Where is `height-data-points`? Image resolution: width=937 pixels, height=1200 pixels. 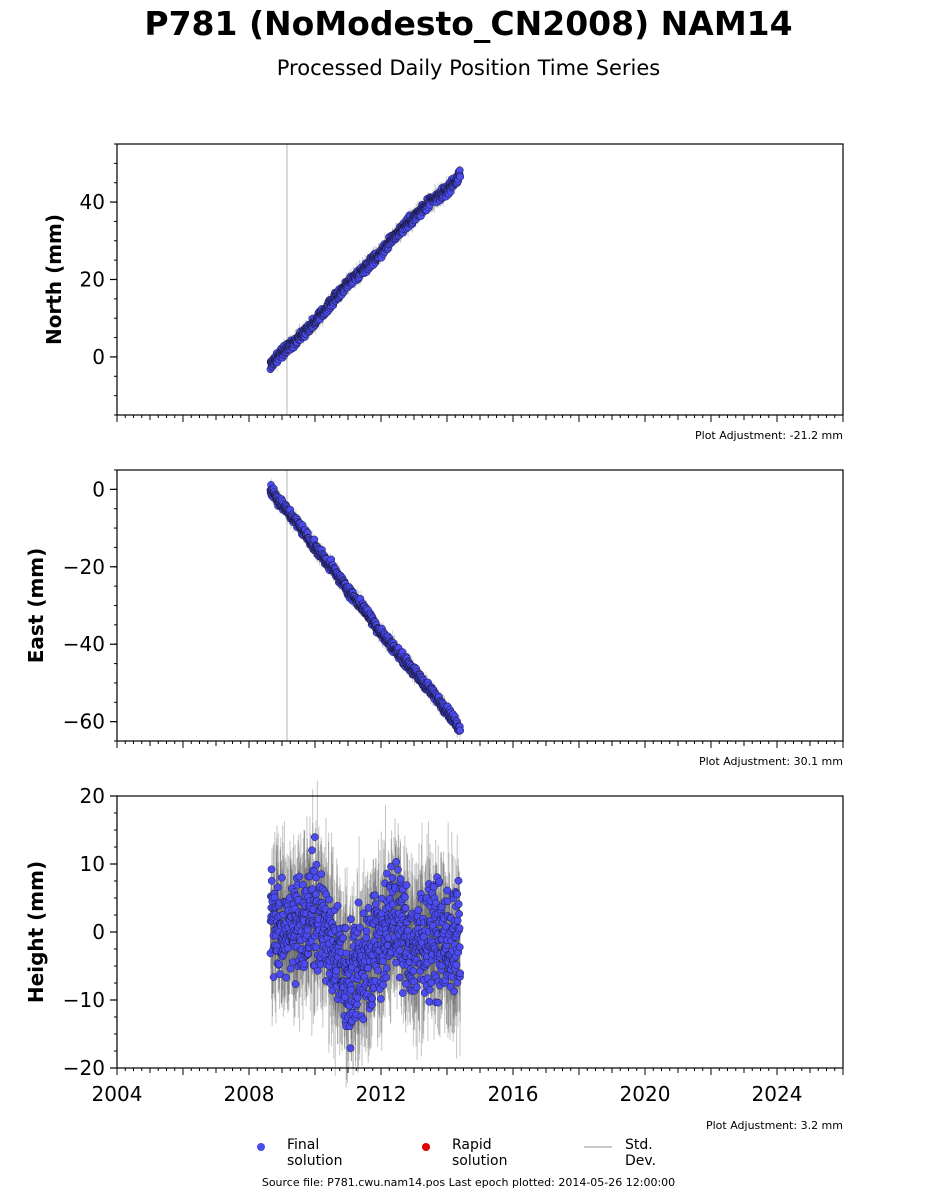 height-data-points is located at coordinates (365, 942).